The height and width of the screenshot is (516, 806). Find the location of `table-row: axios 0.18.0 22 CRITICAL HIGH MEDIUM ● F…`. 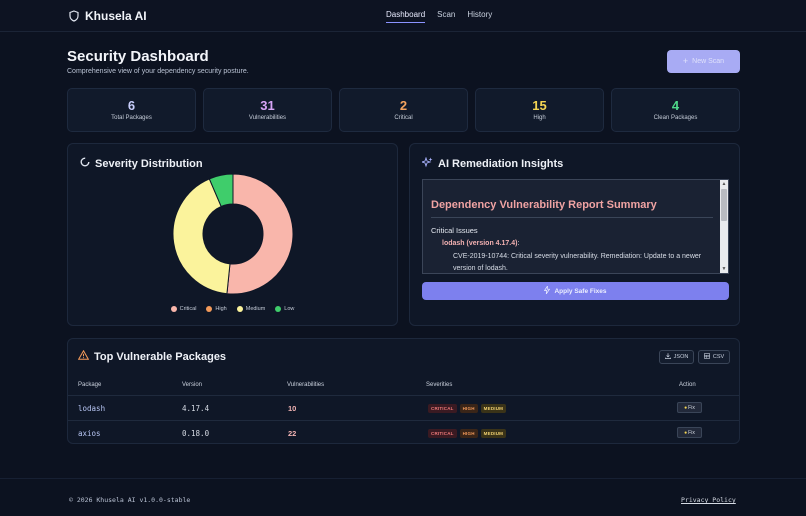

table-row: axios 0.18.0 22 CRITICAL HIGH MEDIUM ● F… is located at coordinates (403, 433).